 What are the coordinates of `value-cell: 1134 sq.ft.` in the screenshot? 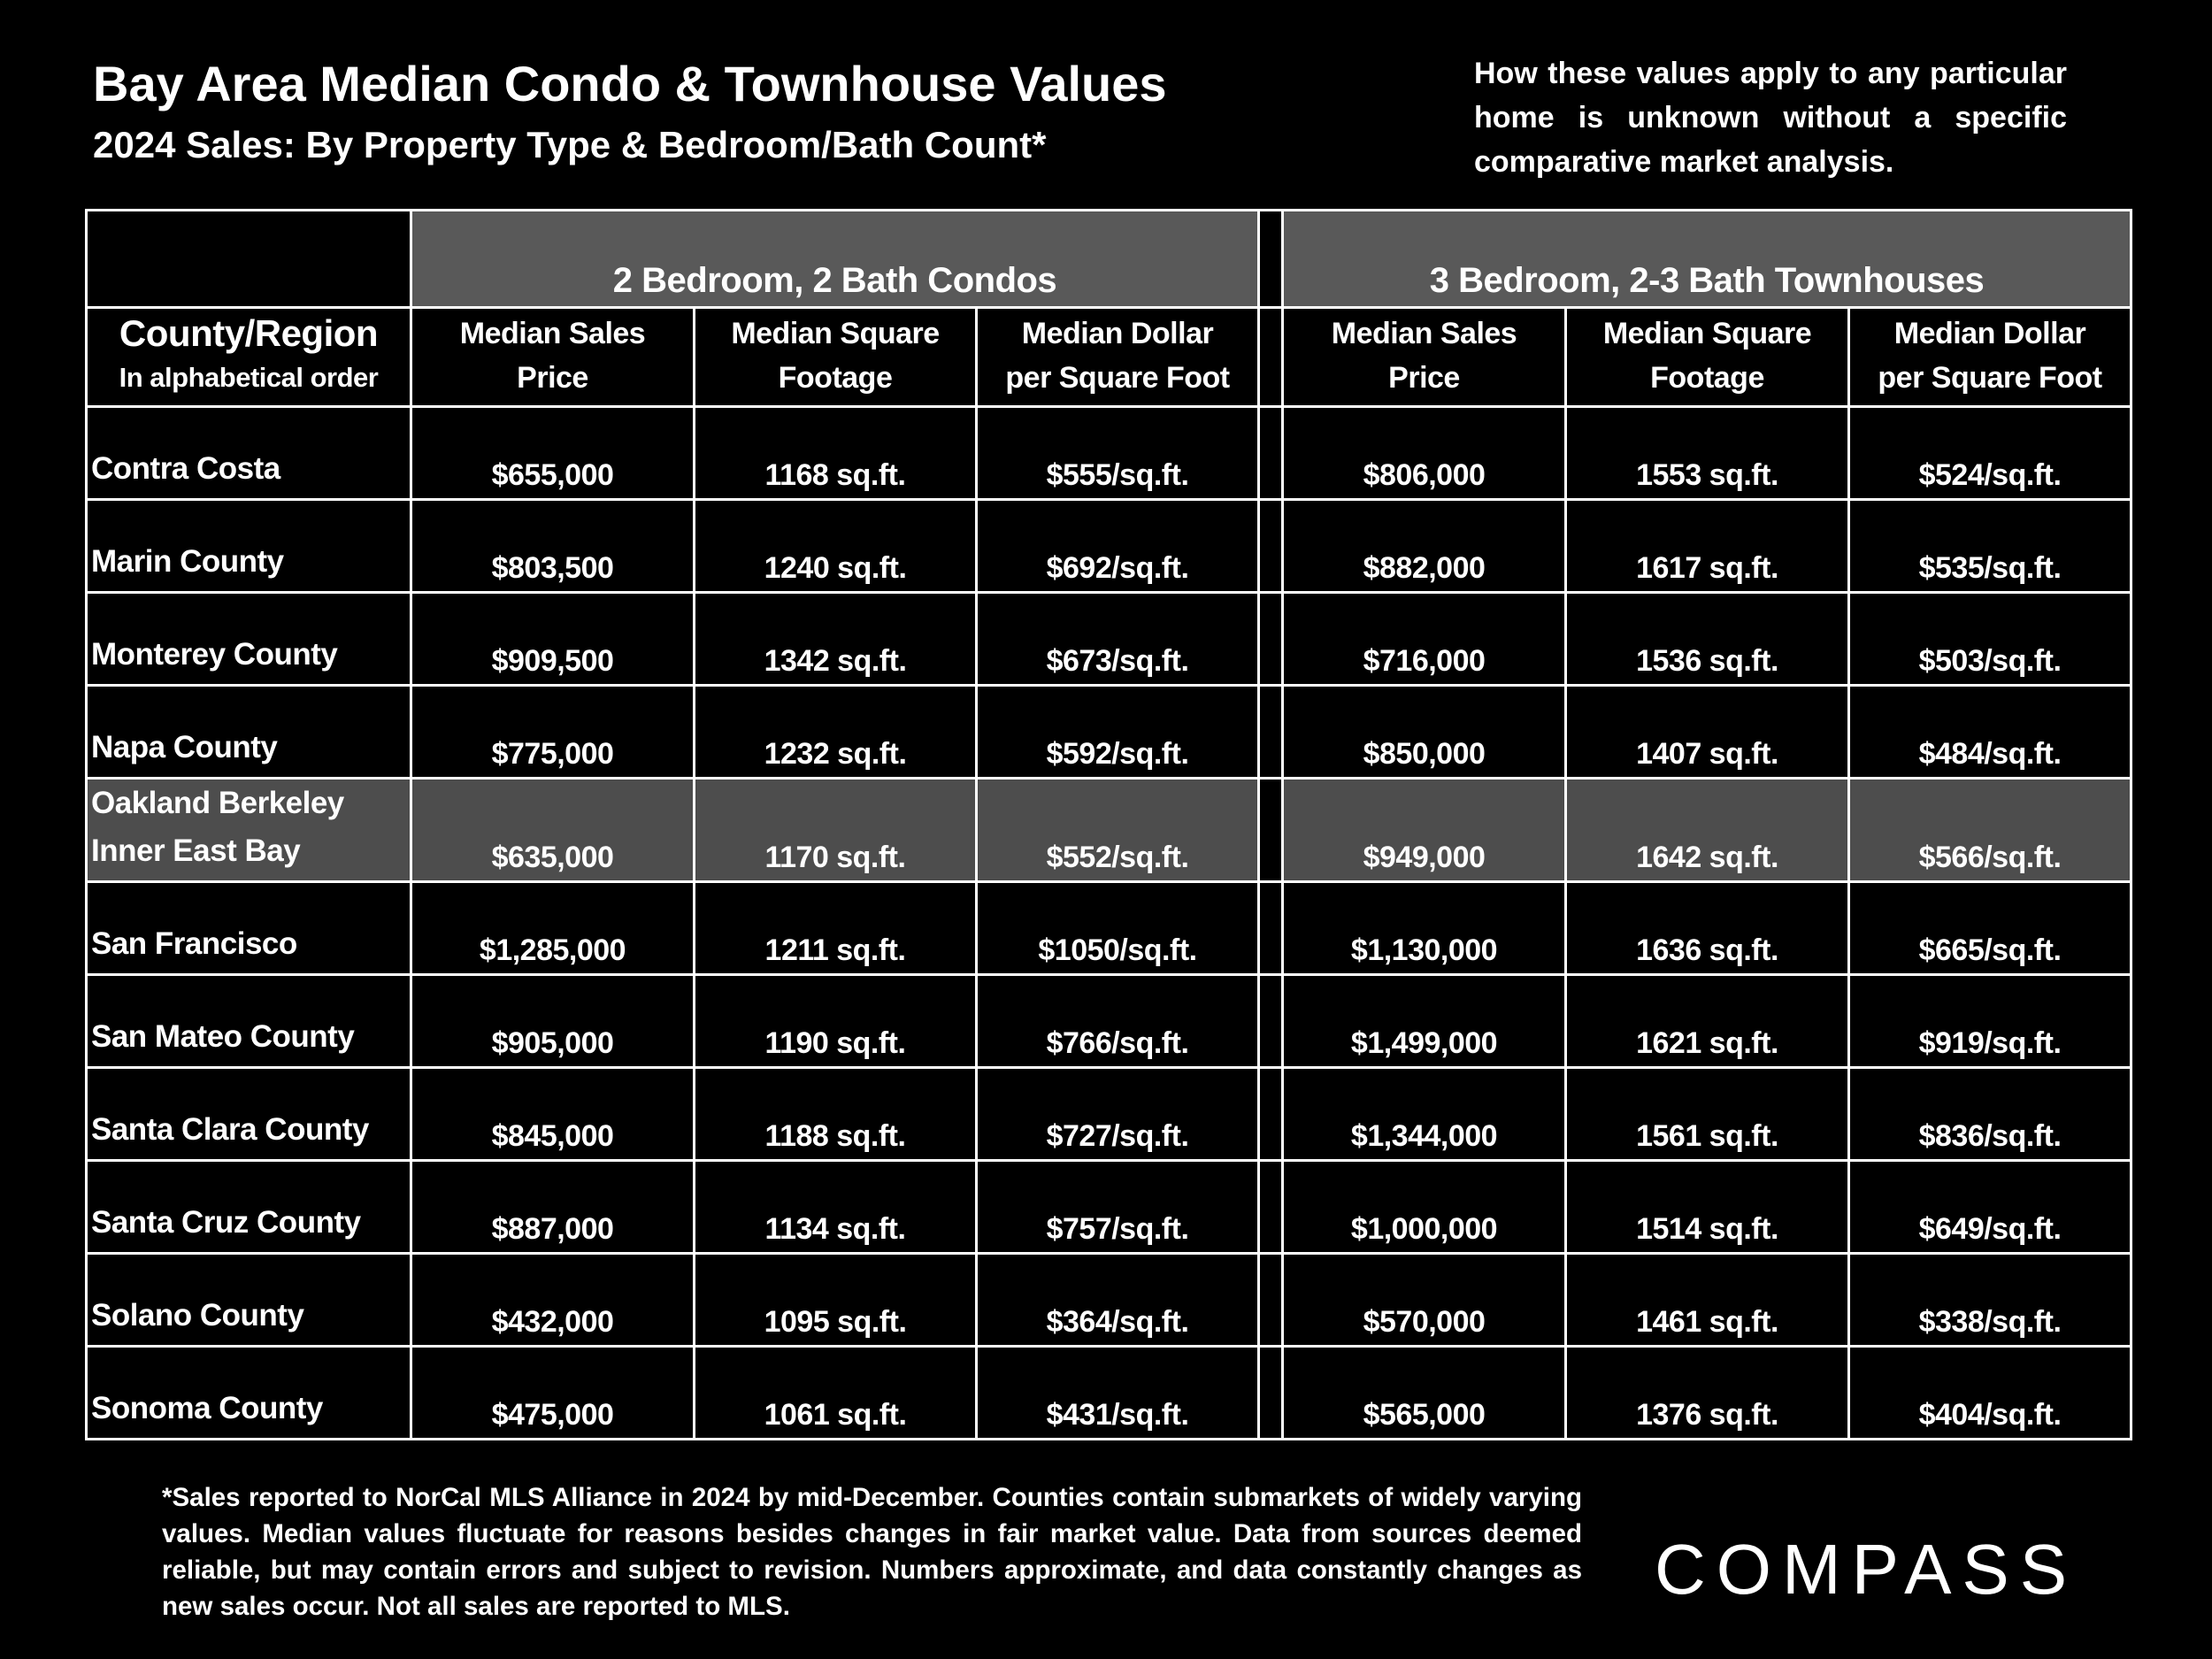 It's located at (836, 1207).